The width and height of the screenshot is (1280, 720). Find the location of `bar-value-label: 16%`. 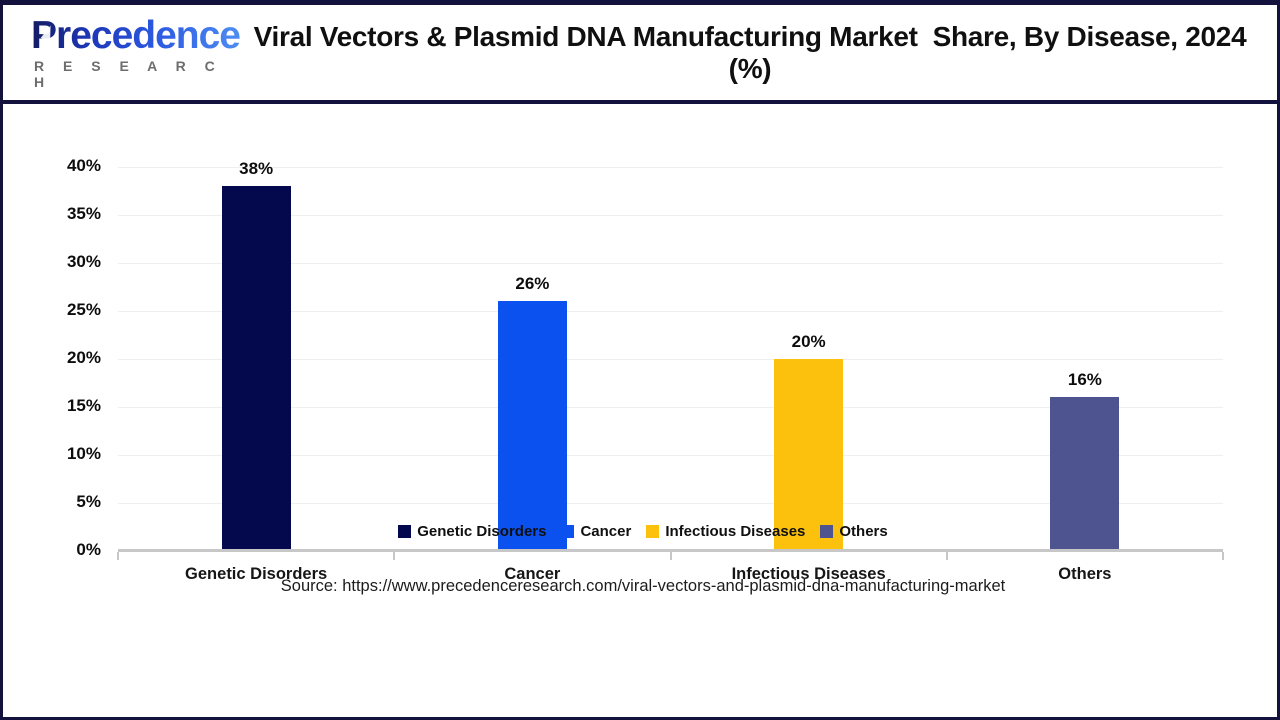

bar-value-label: 16% is located at coordinates (1084, 380).